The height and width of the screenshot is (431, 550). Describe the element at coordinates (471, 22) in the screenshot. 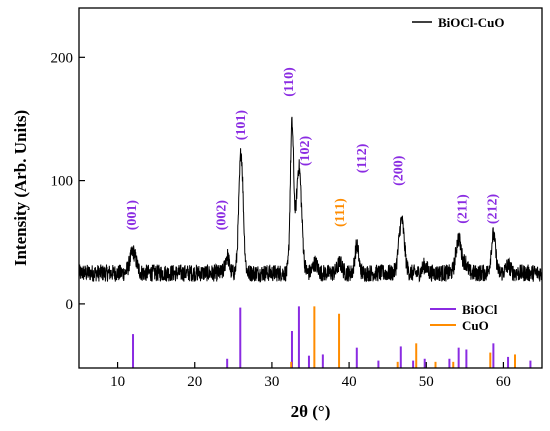

I see `legend-label-bioc-cuo: BiOCl-CuO` at that location.